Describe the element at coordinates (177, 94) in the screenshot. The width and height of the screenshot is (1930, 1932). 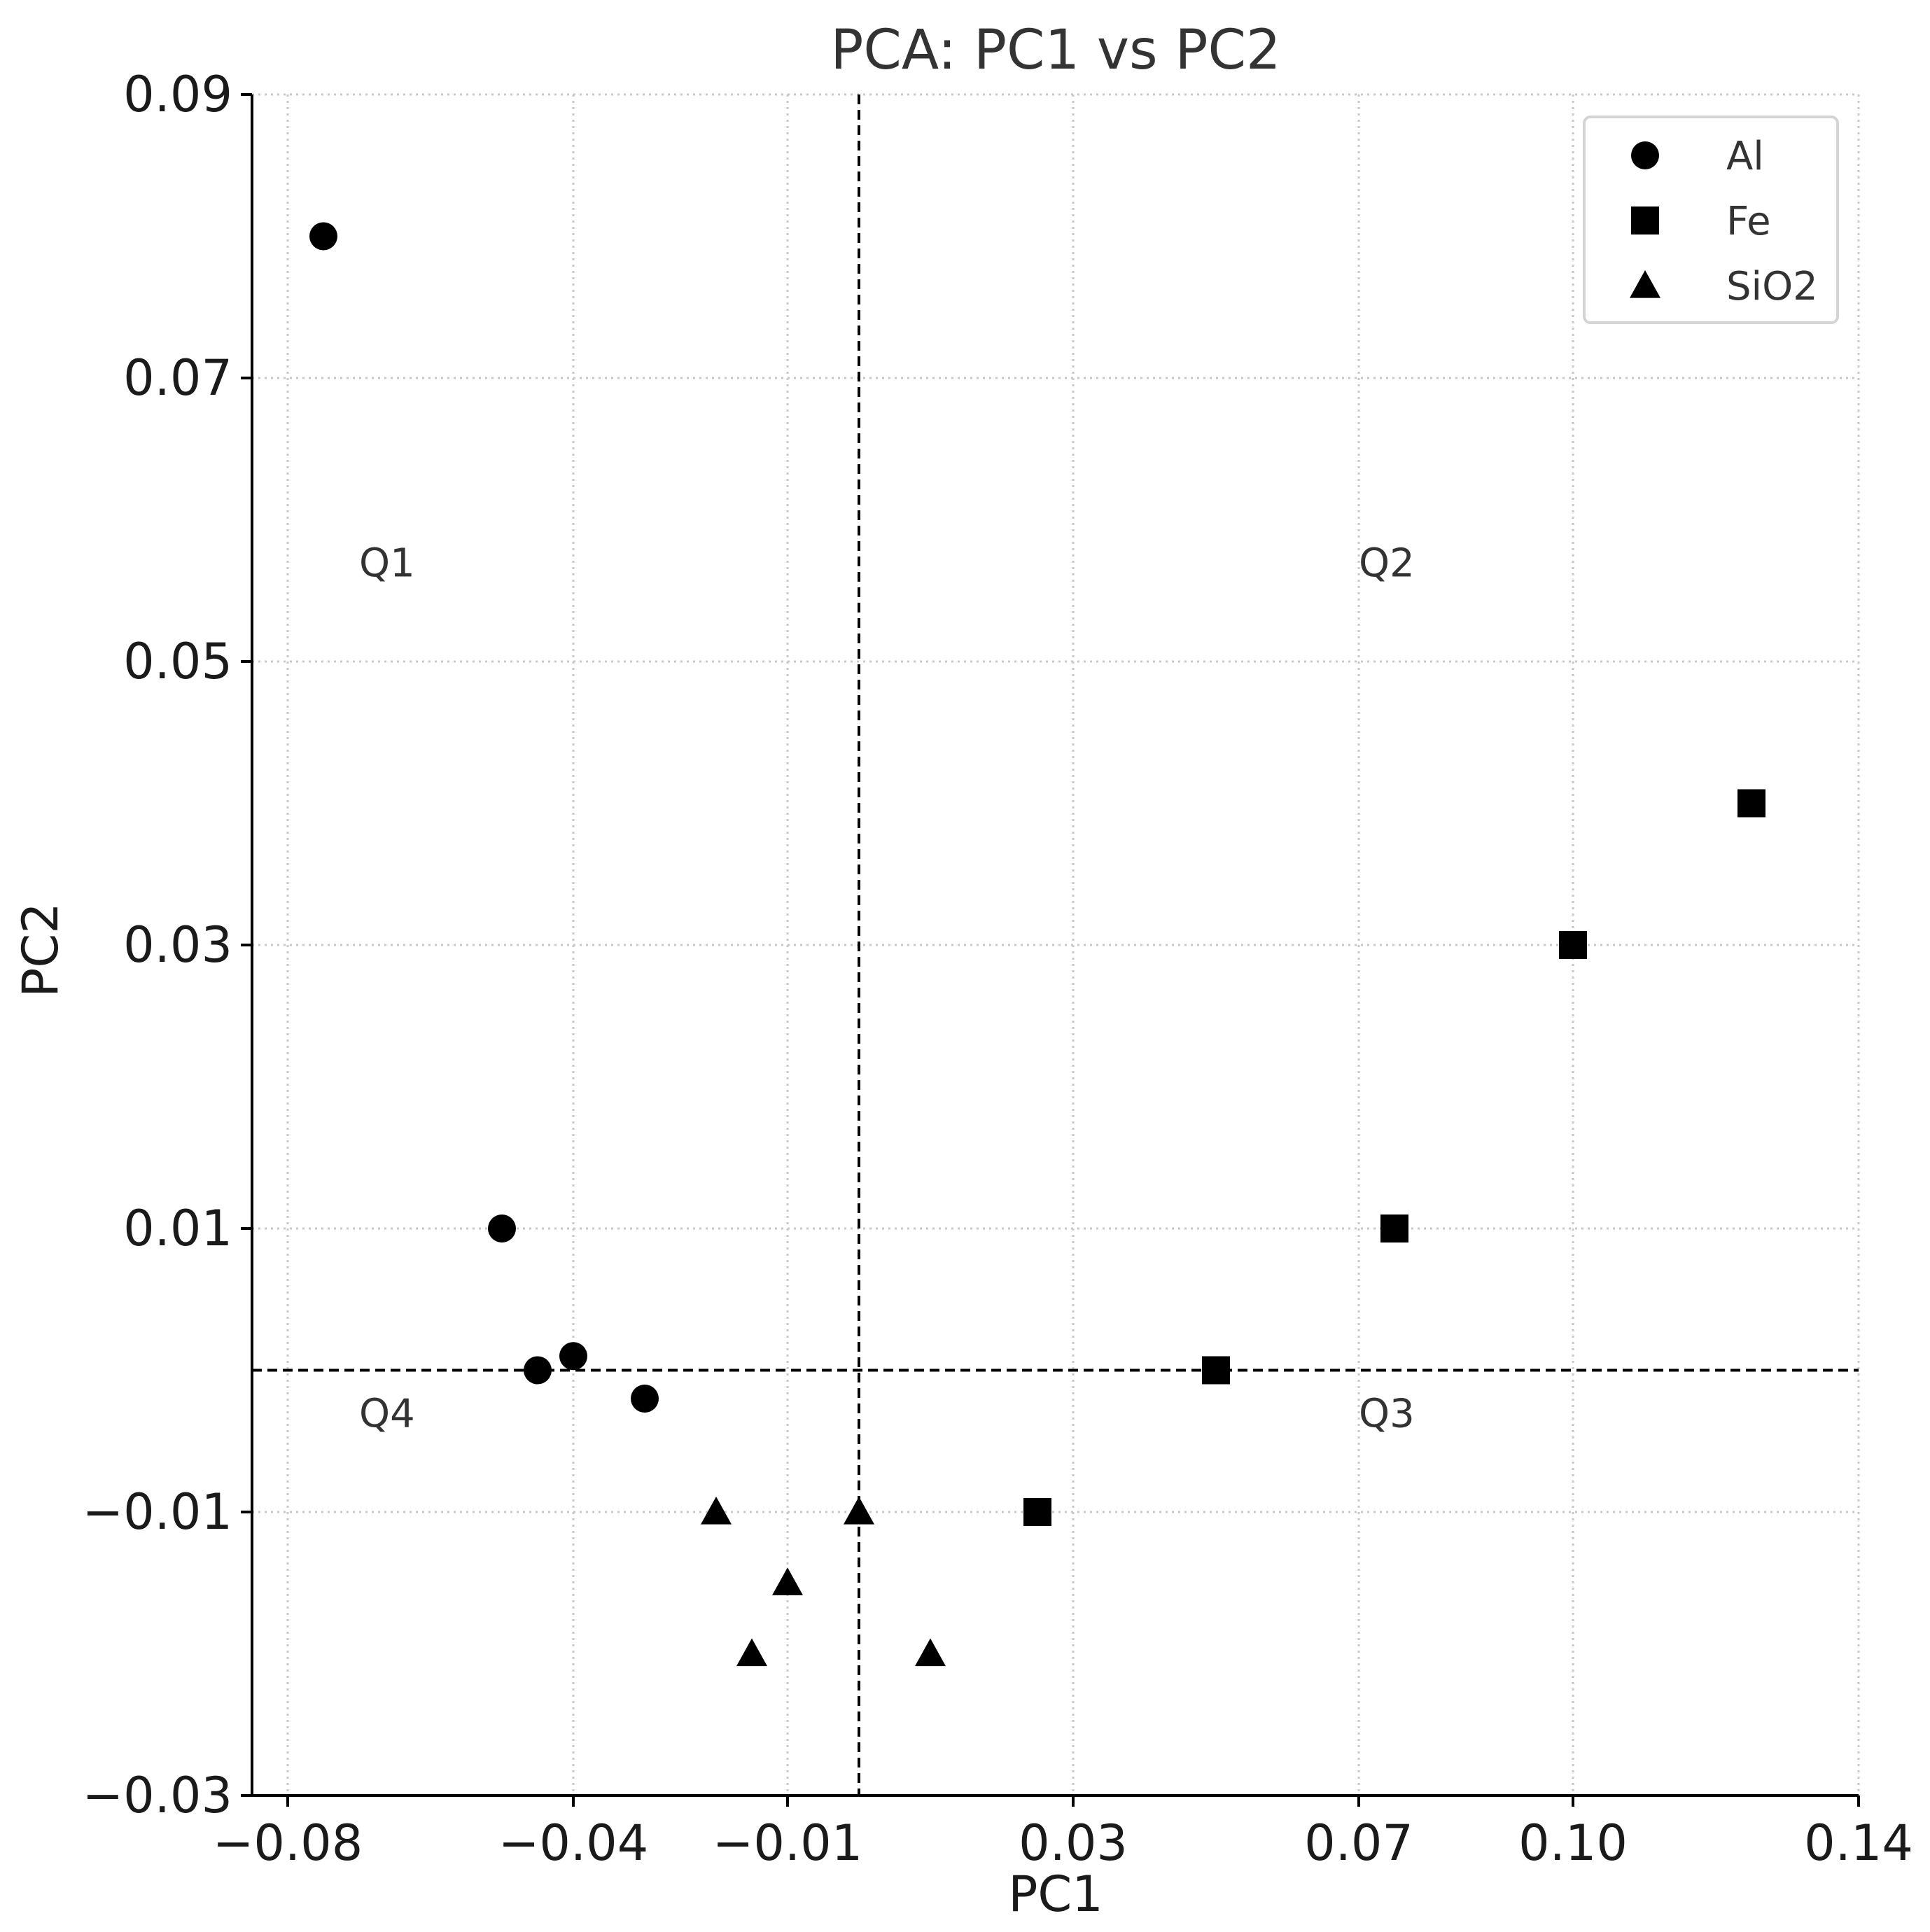
I see `y-tick-label: 0.09` at that location.